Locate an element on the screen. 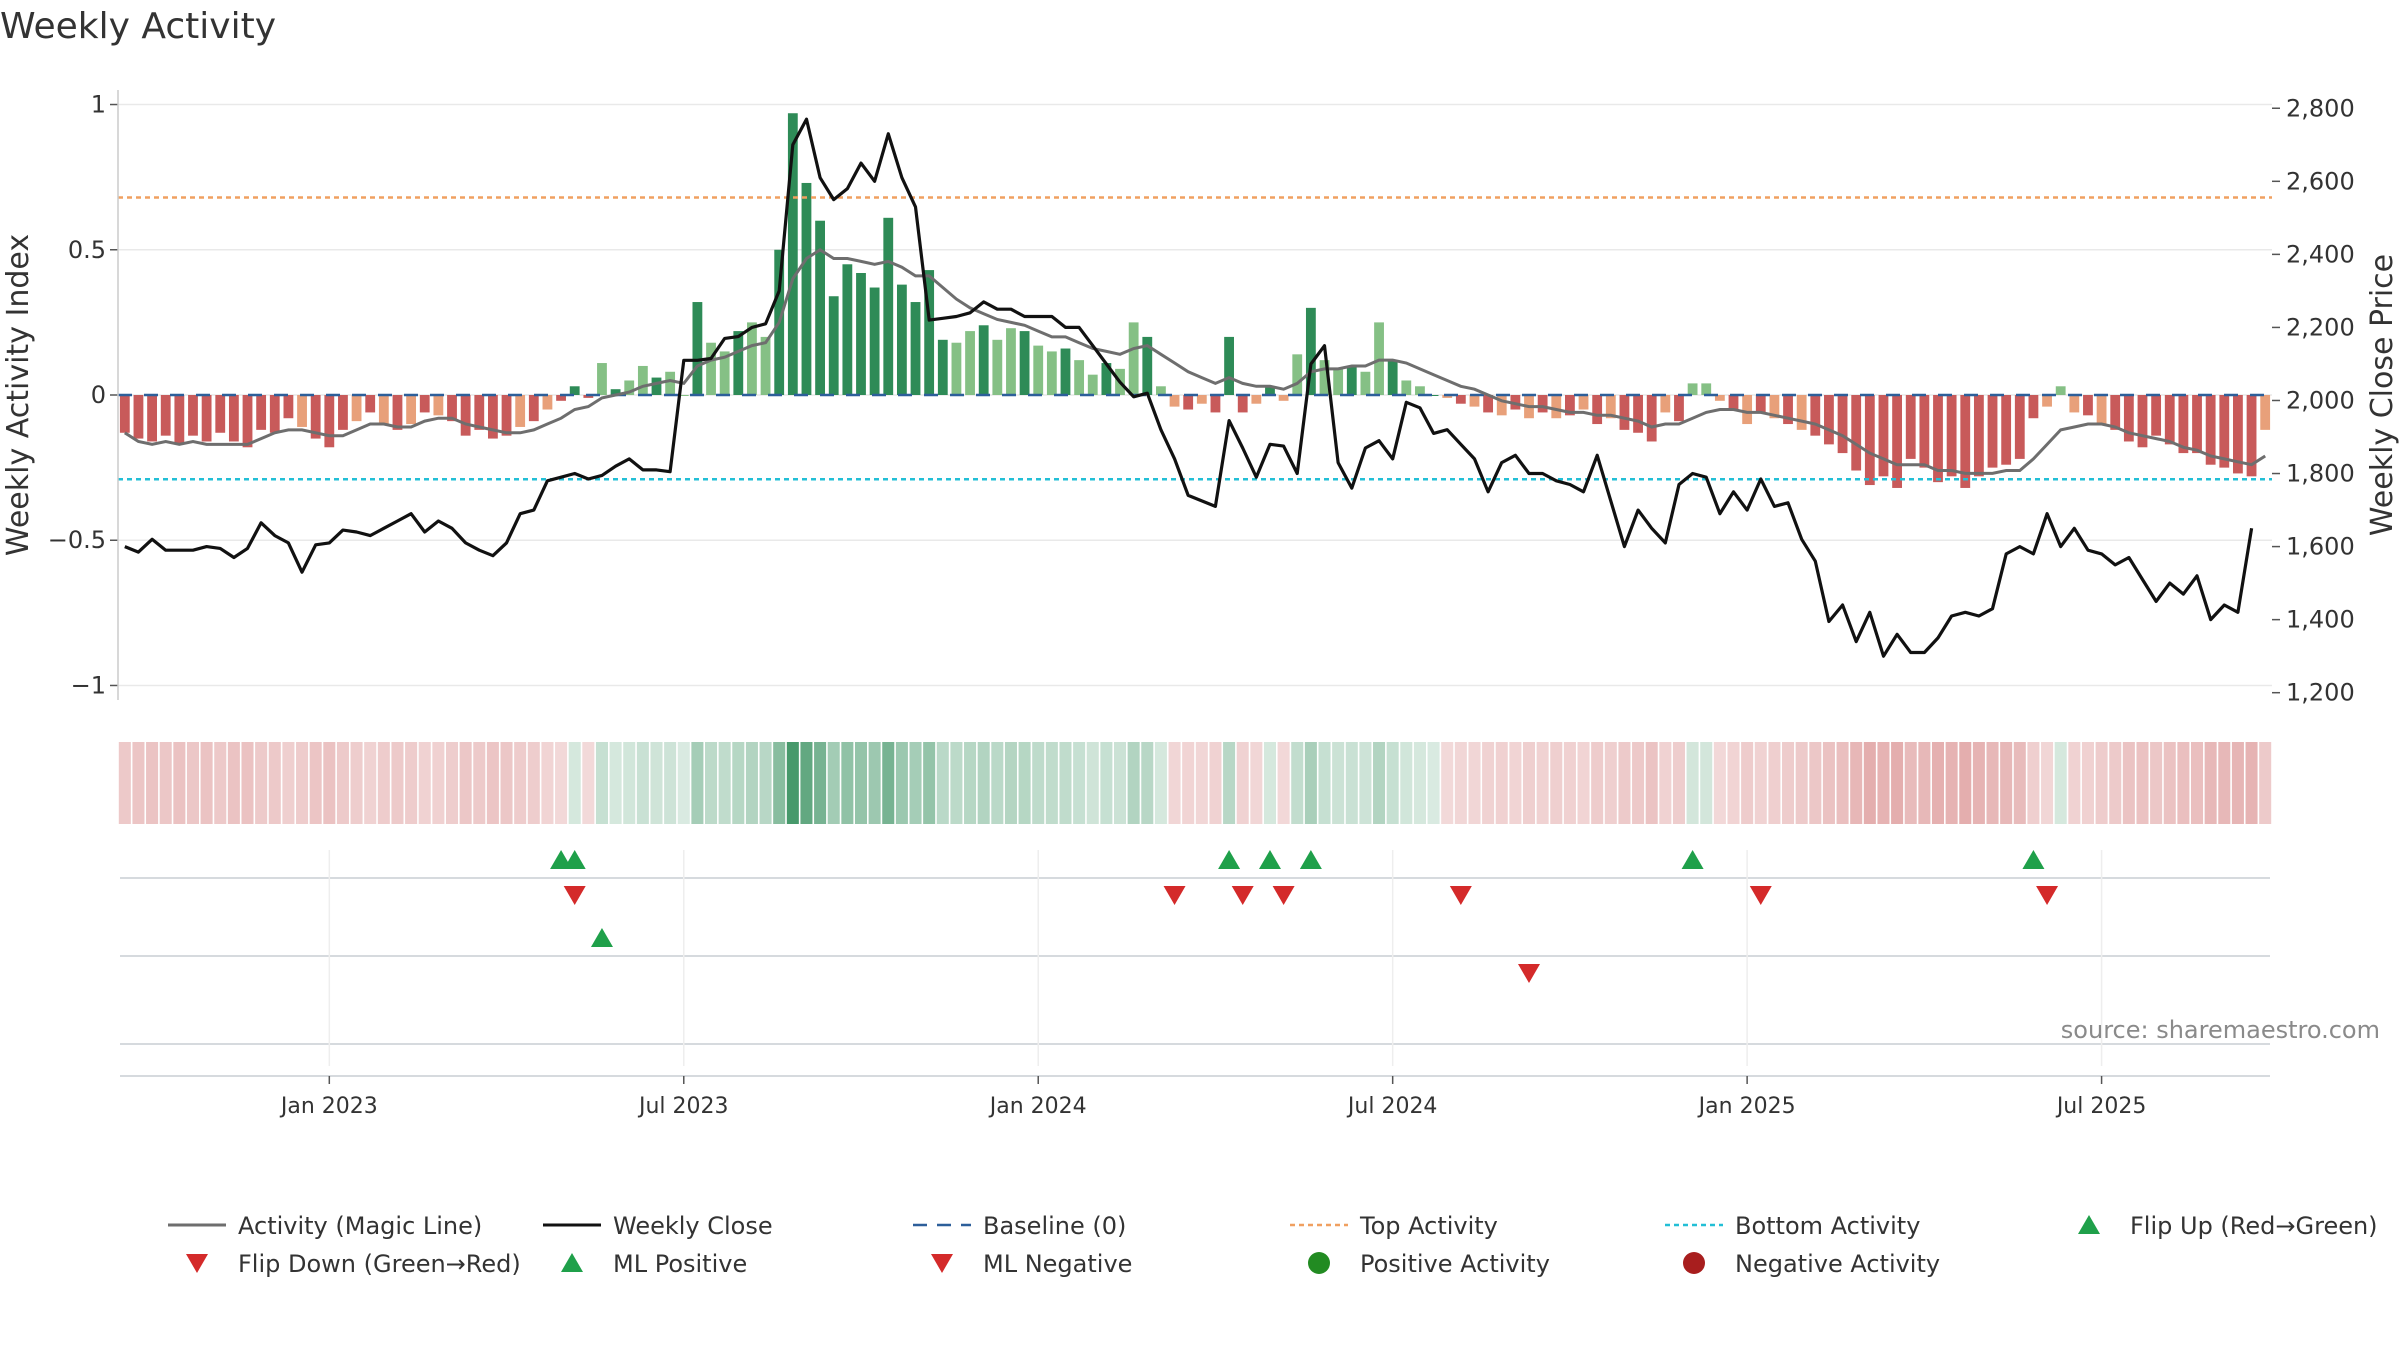  activity-heat-strip is located at coordinates (1195, 783).